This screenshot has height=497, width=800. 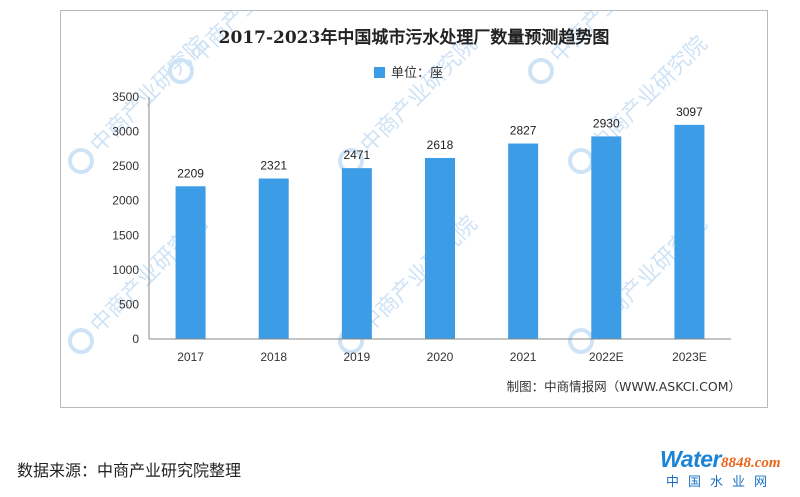 What do you see at coordinates (689, 357) in the screenshot?
I see `x-tick-label: 2023E` at bounding box center [689, 357].